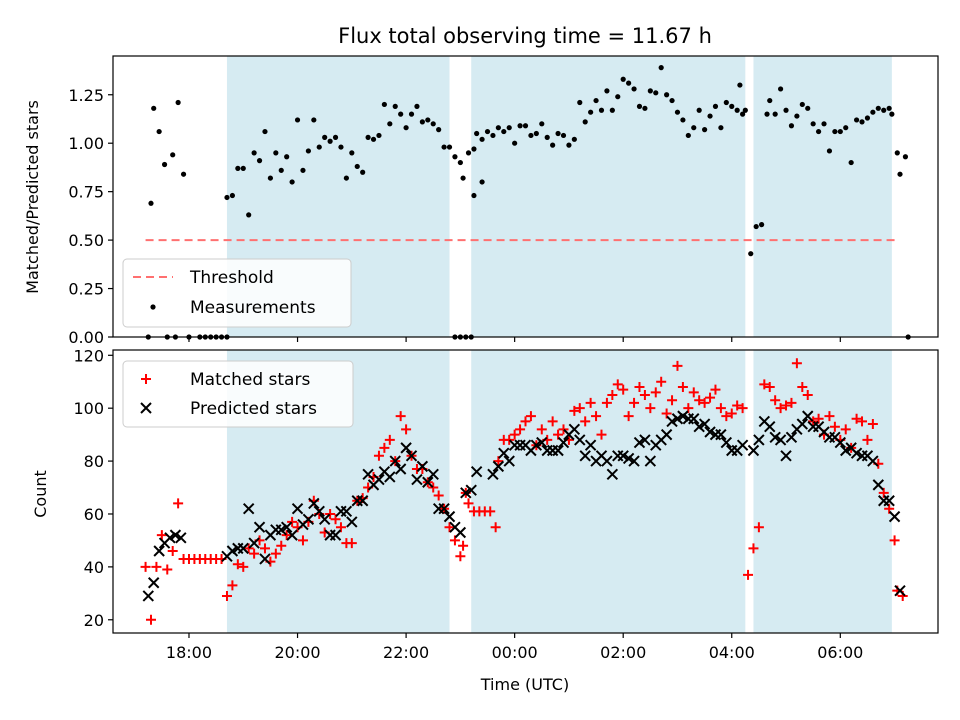 The height and width of the screenshot is (720, 960). What do you see at coordinates (40, 494) in the screenshot?
I see `bottom-y-axis-label: Count` at bounding box center [40, 494].